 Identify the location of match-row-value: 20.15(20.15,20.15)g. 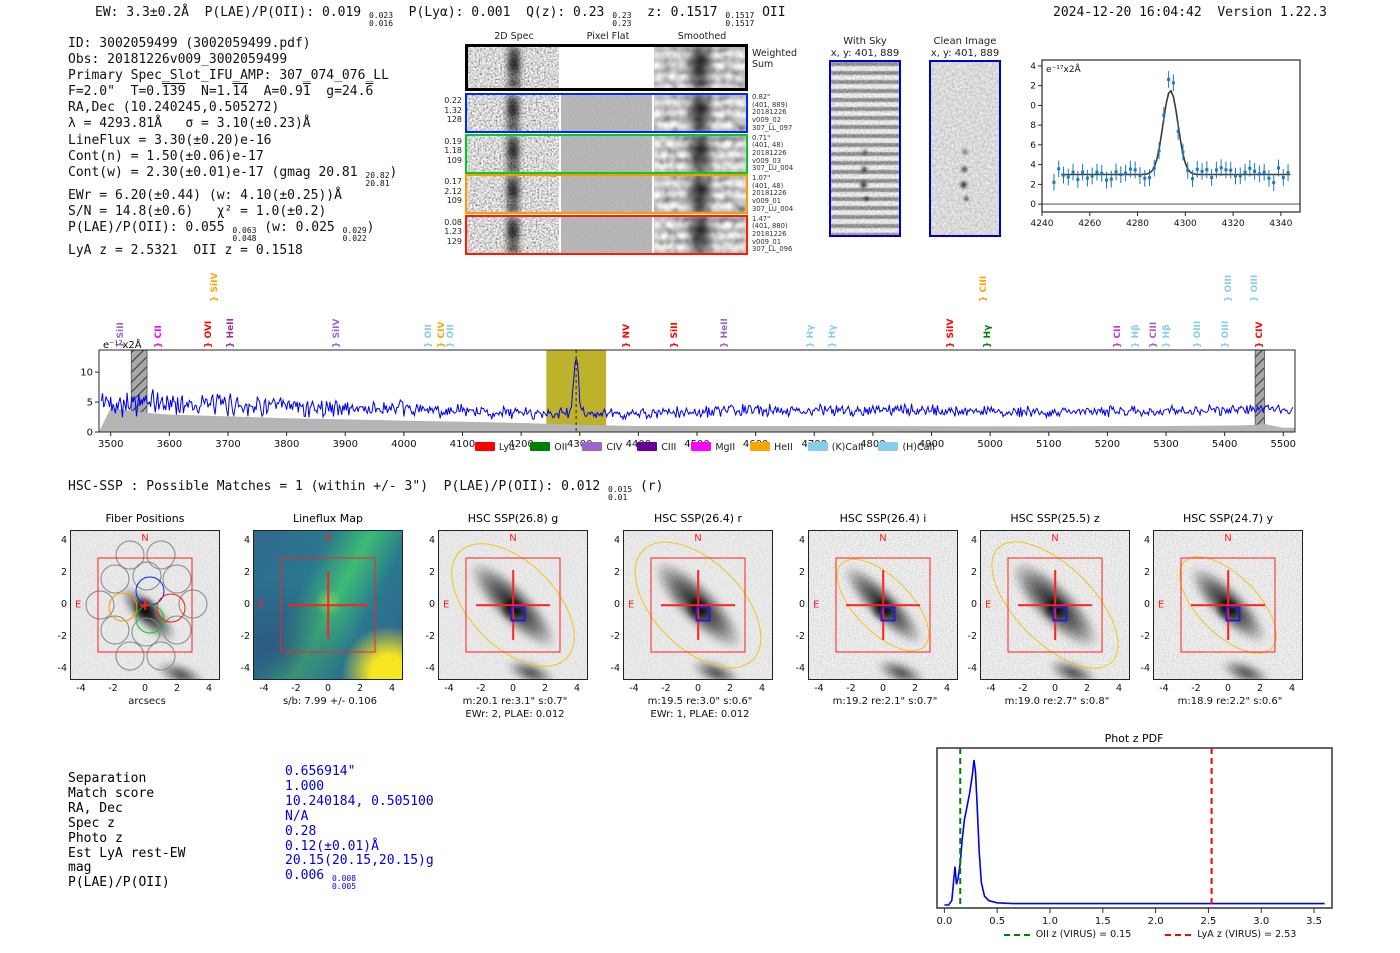
(359, 861).